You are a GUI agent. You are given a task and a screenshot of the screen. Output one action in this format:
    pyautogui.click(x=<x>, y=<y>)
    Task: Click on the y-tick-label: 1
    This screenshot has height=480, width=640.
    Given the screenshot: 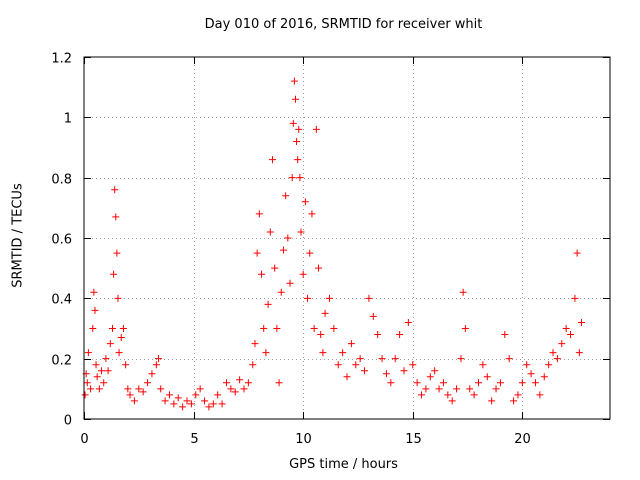 What is the action you would take?
    pyautogui.click(x=68, y=119)
    